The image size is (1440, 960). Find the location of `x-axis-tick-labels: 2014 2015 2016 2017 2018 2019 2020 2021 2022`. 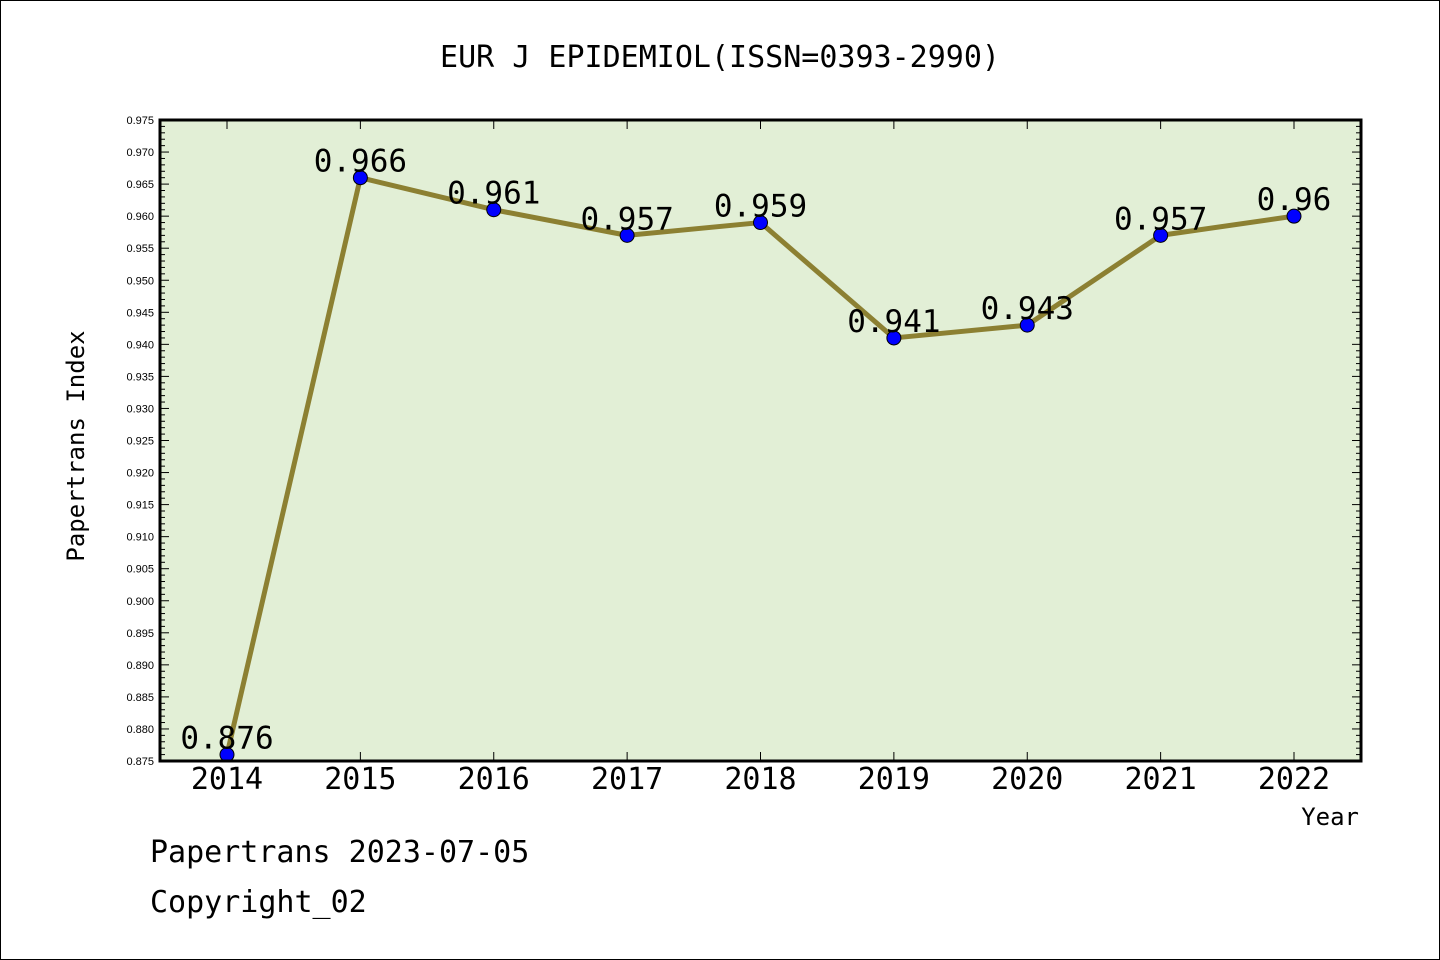

x-axis-tick-labels: 2014 2015 2016 2017 2018 2019 2020 2021 2022 is located at coordinates (760, 779).